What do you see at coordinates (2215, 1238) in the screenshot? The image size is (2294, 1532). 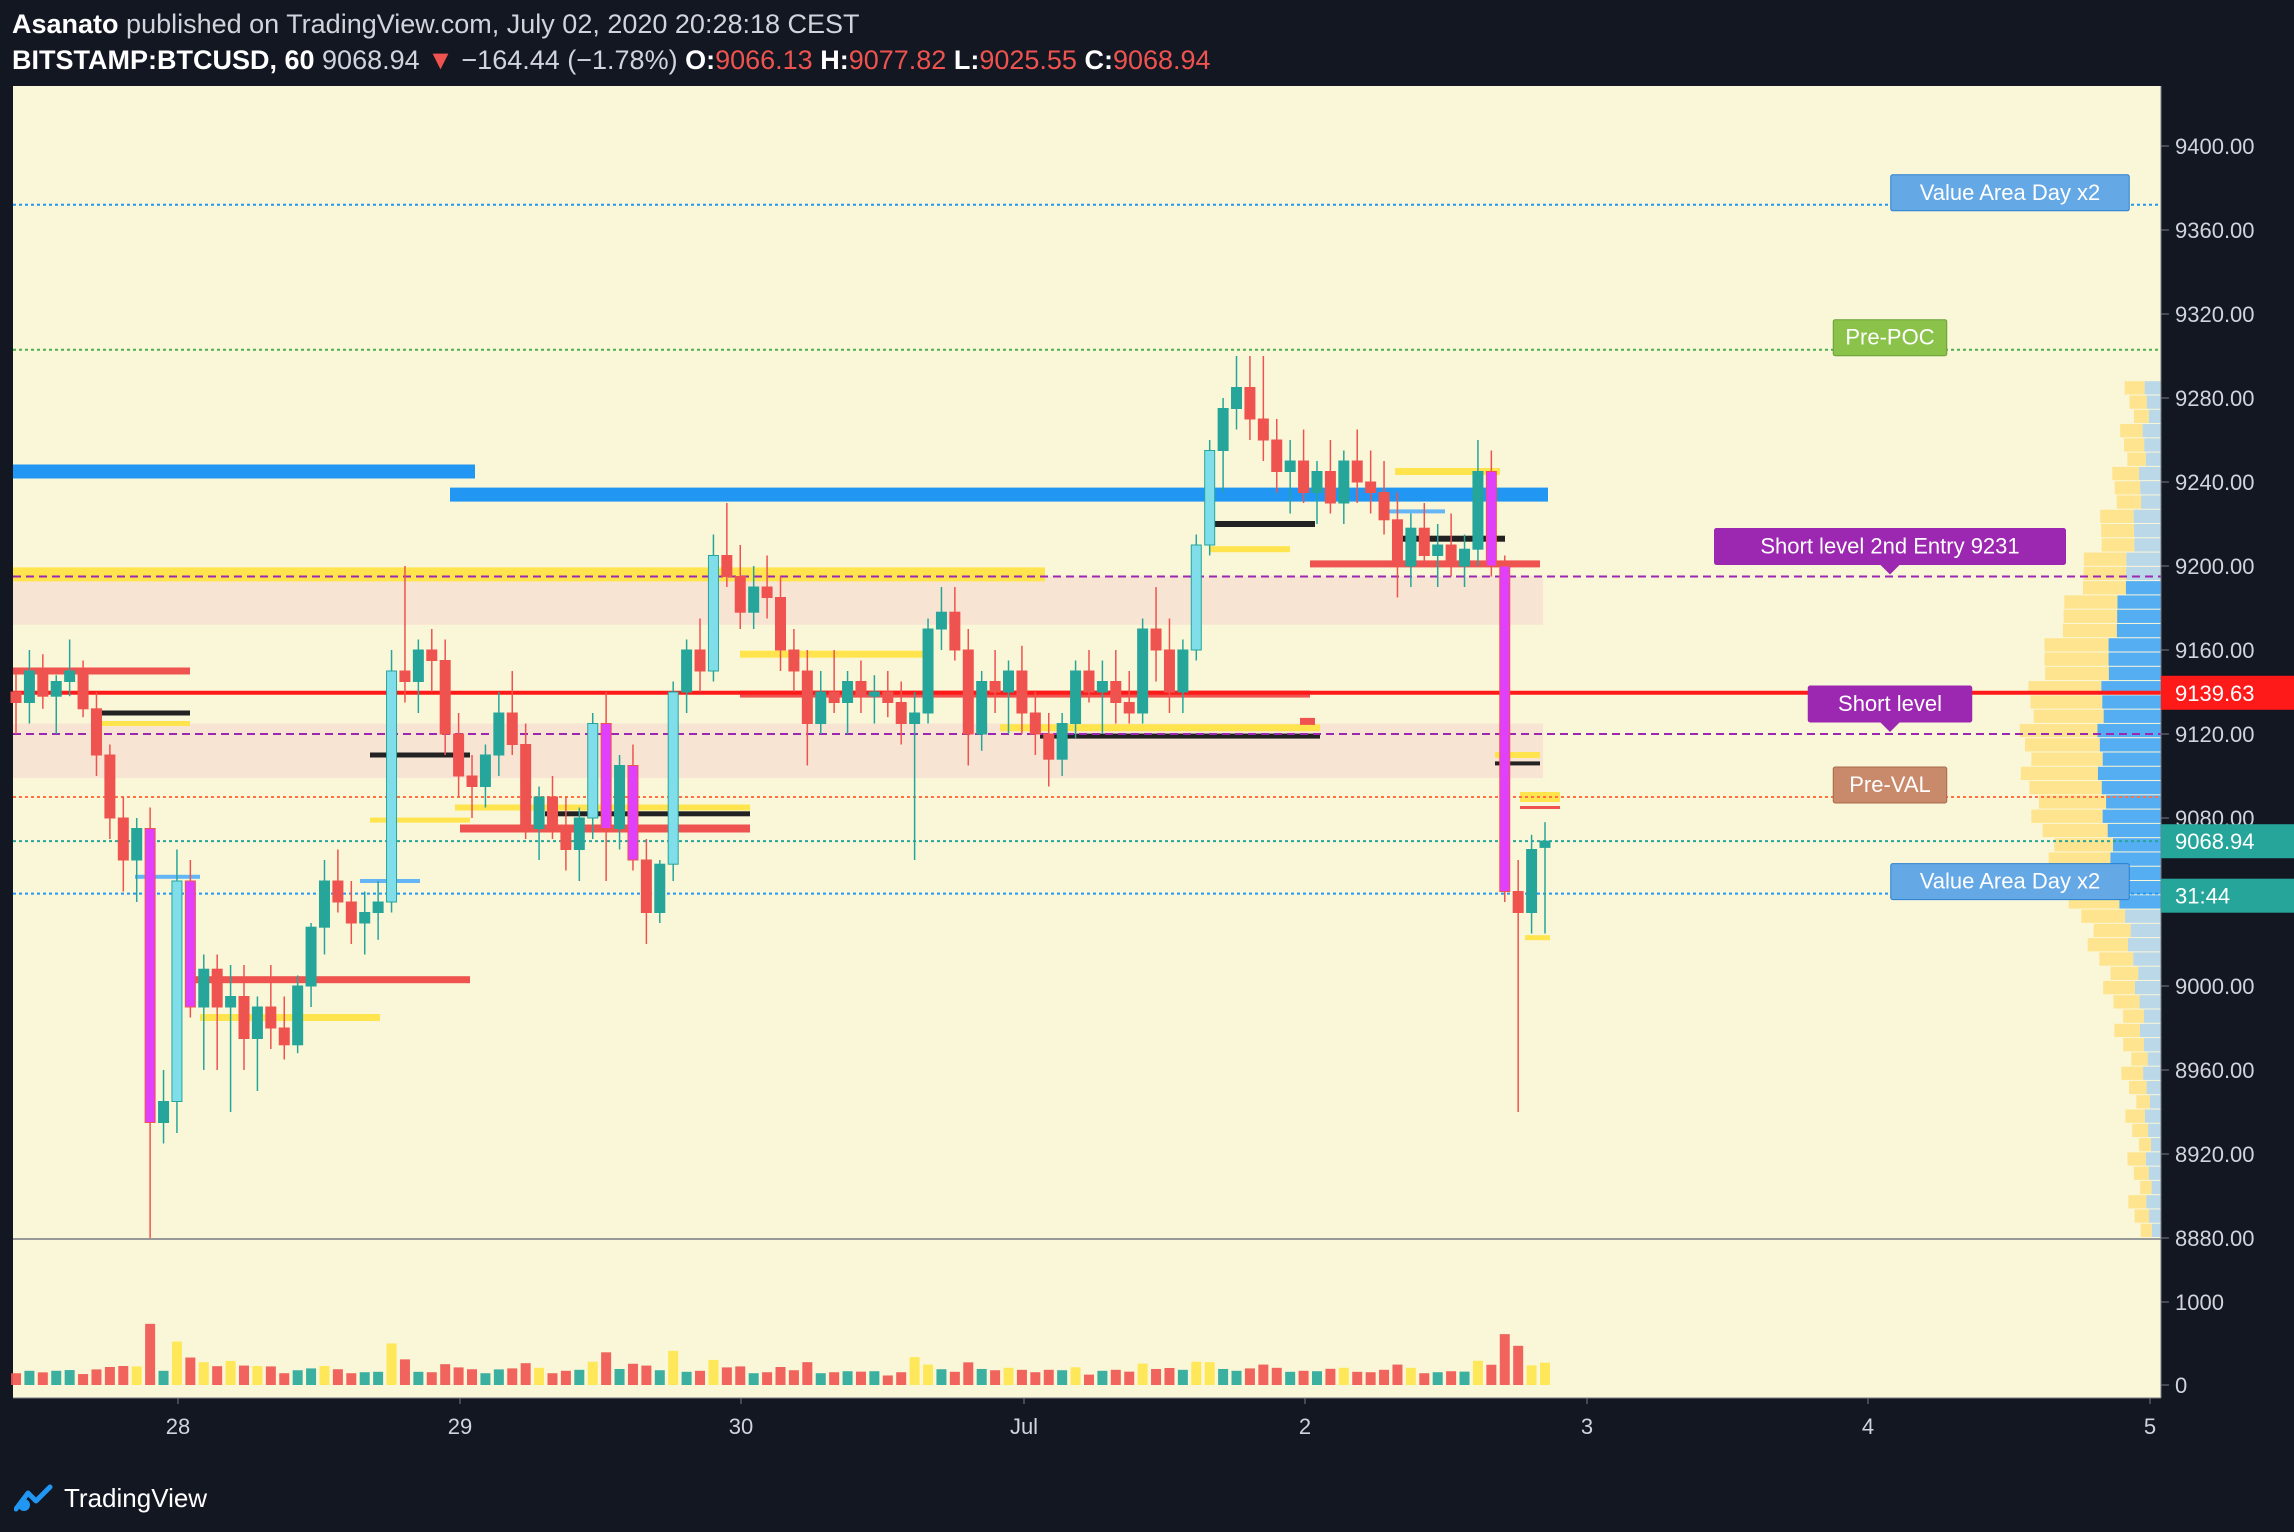 I see `price-tick-label: 8880.00` at bounding box center [2215, 1238].